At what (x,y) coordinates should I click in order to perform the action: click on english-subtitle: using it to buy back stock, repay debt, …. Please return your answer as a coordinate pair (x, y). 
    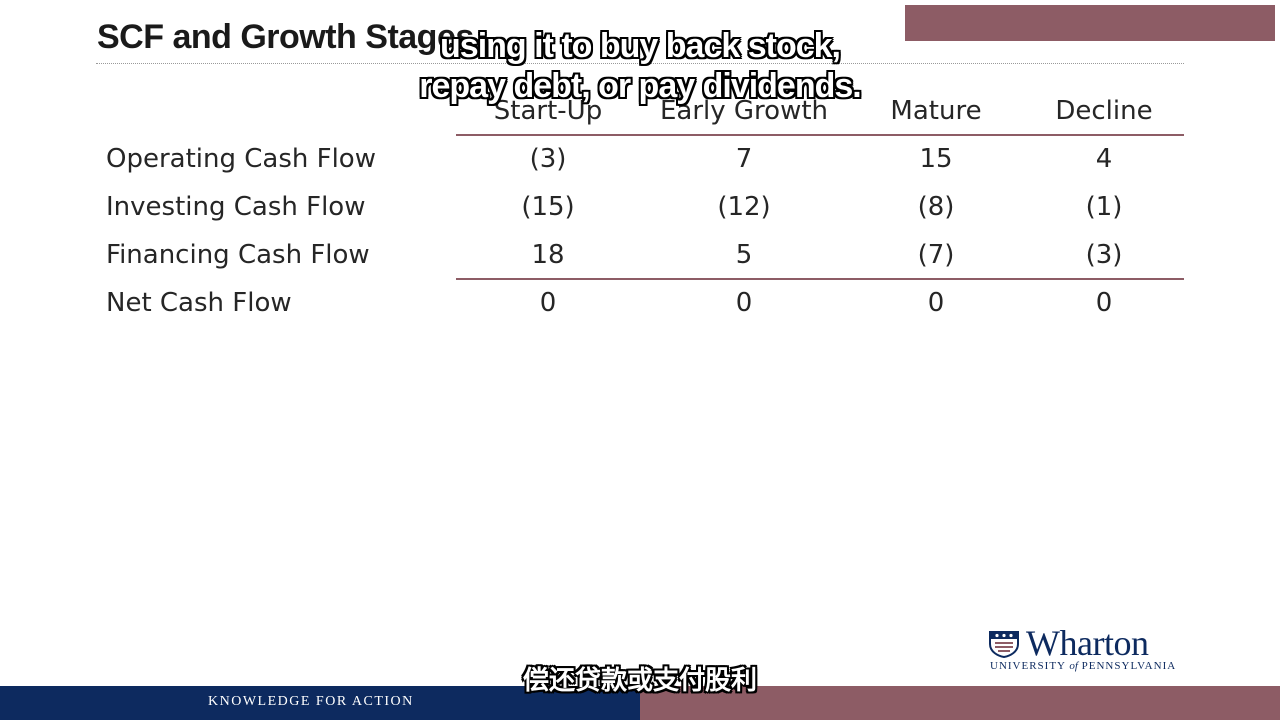
    Looking at the image, I should click on (640, 66).